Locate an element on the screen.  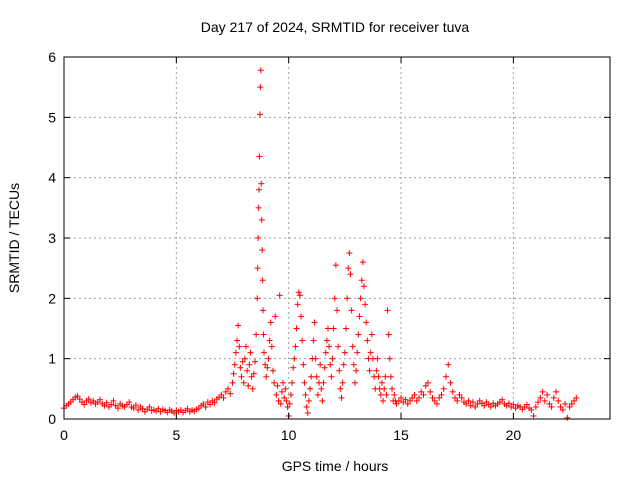
y-tick-label: 2 is located at coordinates (52, 298).